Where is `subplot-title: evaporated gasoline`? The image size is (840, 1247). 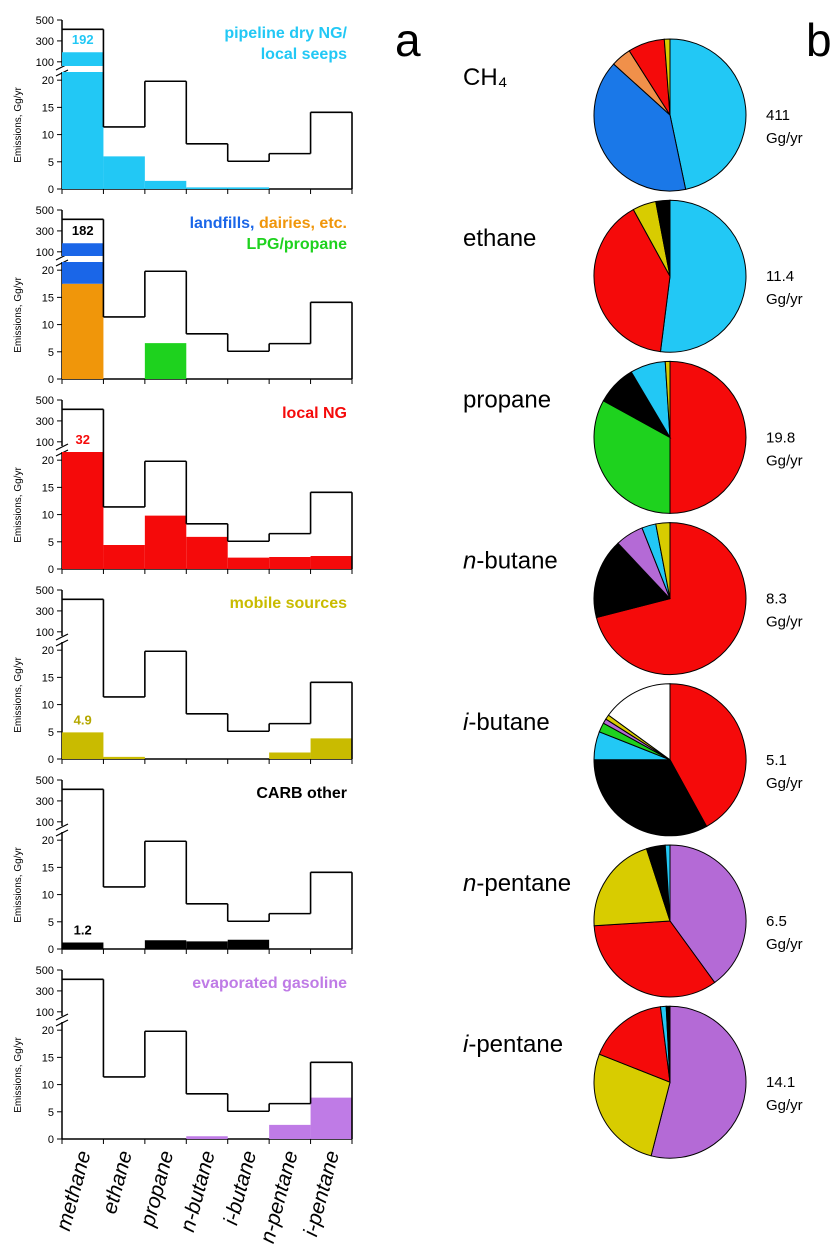
subplot-title: evaporated gasoline is located at coordinates (197, 983).